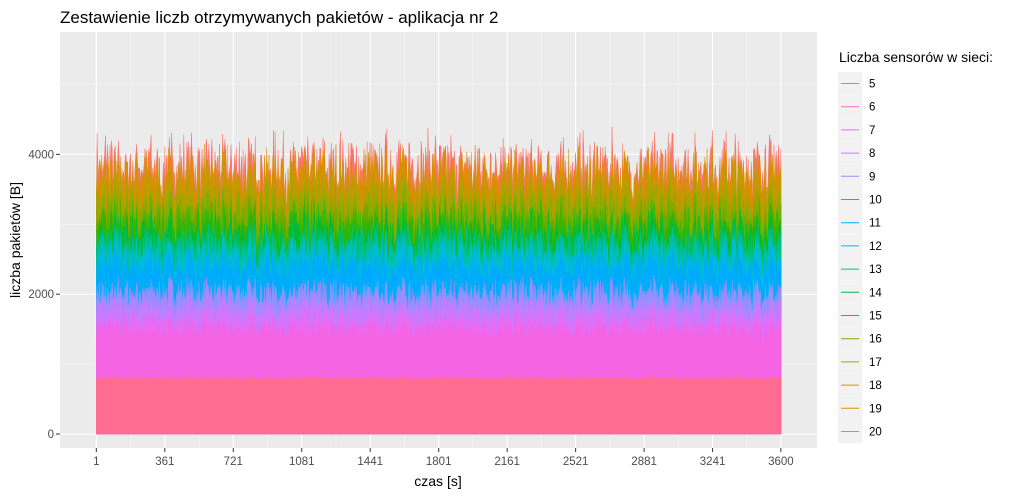  I want to click on legend-label: 9, so click(872, 177).